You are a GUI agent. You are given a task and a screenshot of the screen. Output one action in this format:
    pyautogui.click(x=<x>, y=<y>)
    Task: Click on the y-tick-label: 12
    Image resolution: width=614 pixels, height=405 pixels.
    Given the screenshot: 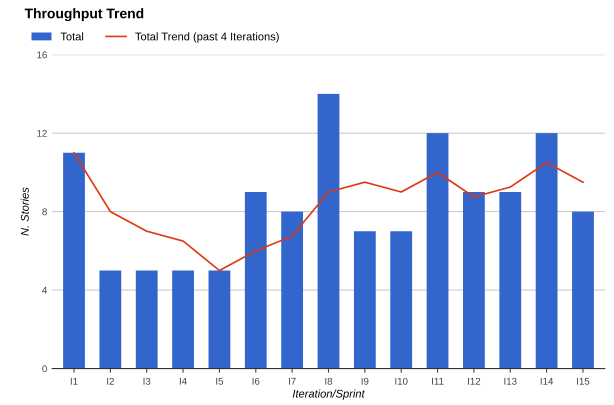 What is the action you would take?
    pyautogui.click(x=42, y=133)
    